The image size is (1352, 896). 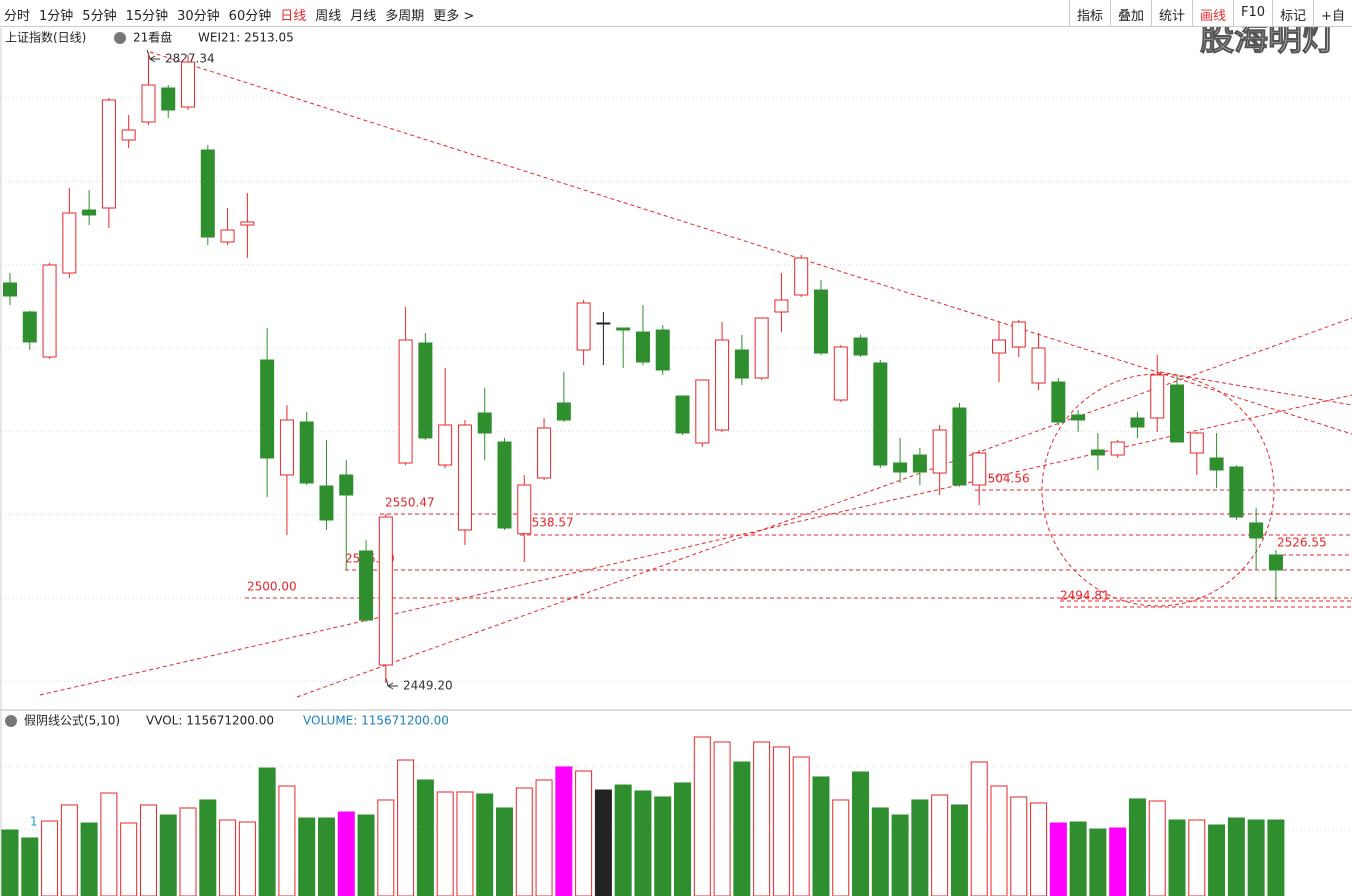 What do you see at coordinates (1302, 543) in the screenshot?
I see `annotation: 2526.55` at bounding box center [1302, 543].